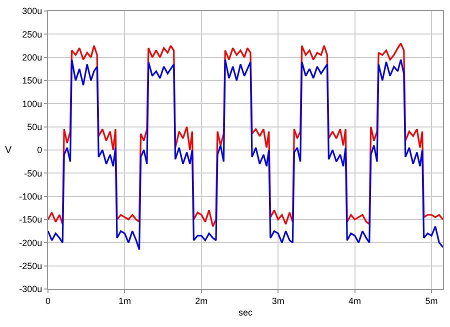  What do you see at coordinates (39, 150) in the screenshot?
I see `y-tick-label: 0` at bounding box center [39, 150].